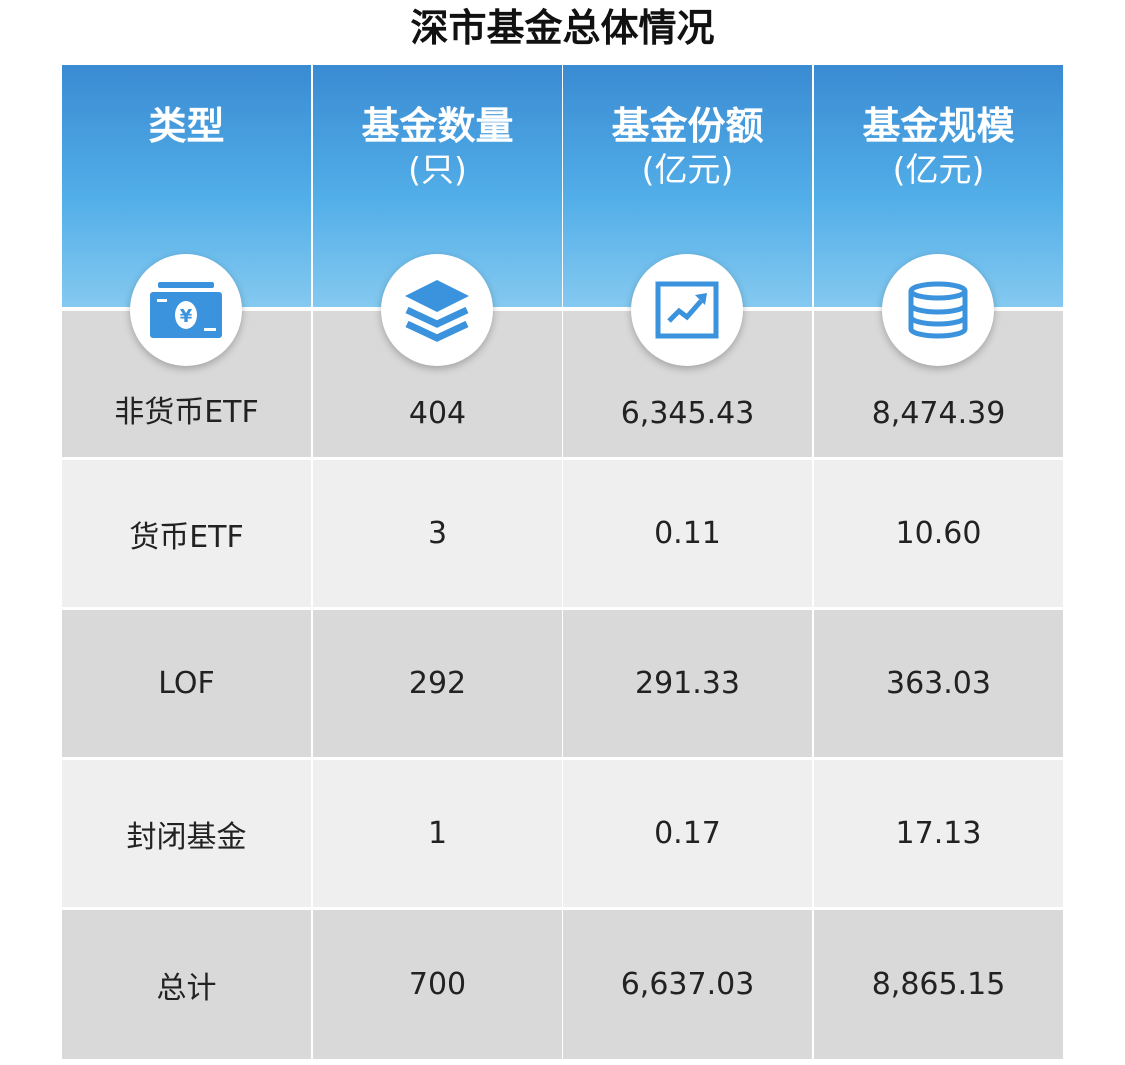 The height and width of the screenshot is (1065, 1125). I want to click on table-cell: 404, so click(437, 413).